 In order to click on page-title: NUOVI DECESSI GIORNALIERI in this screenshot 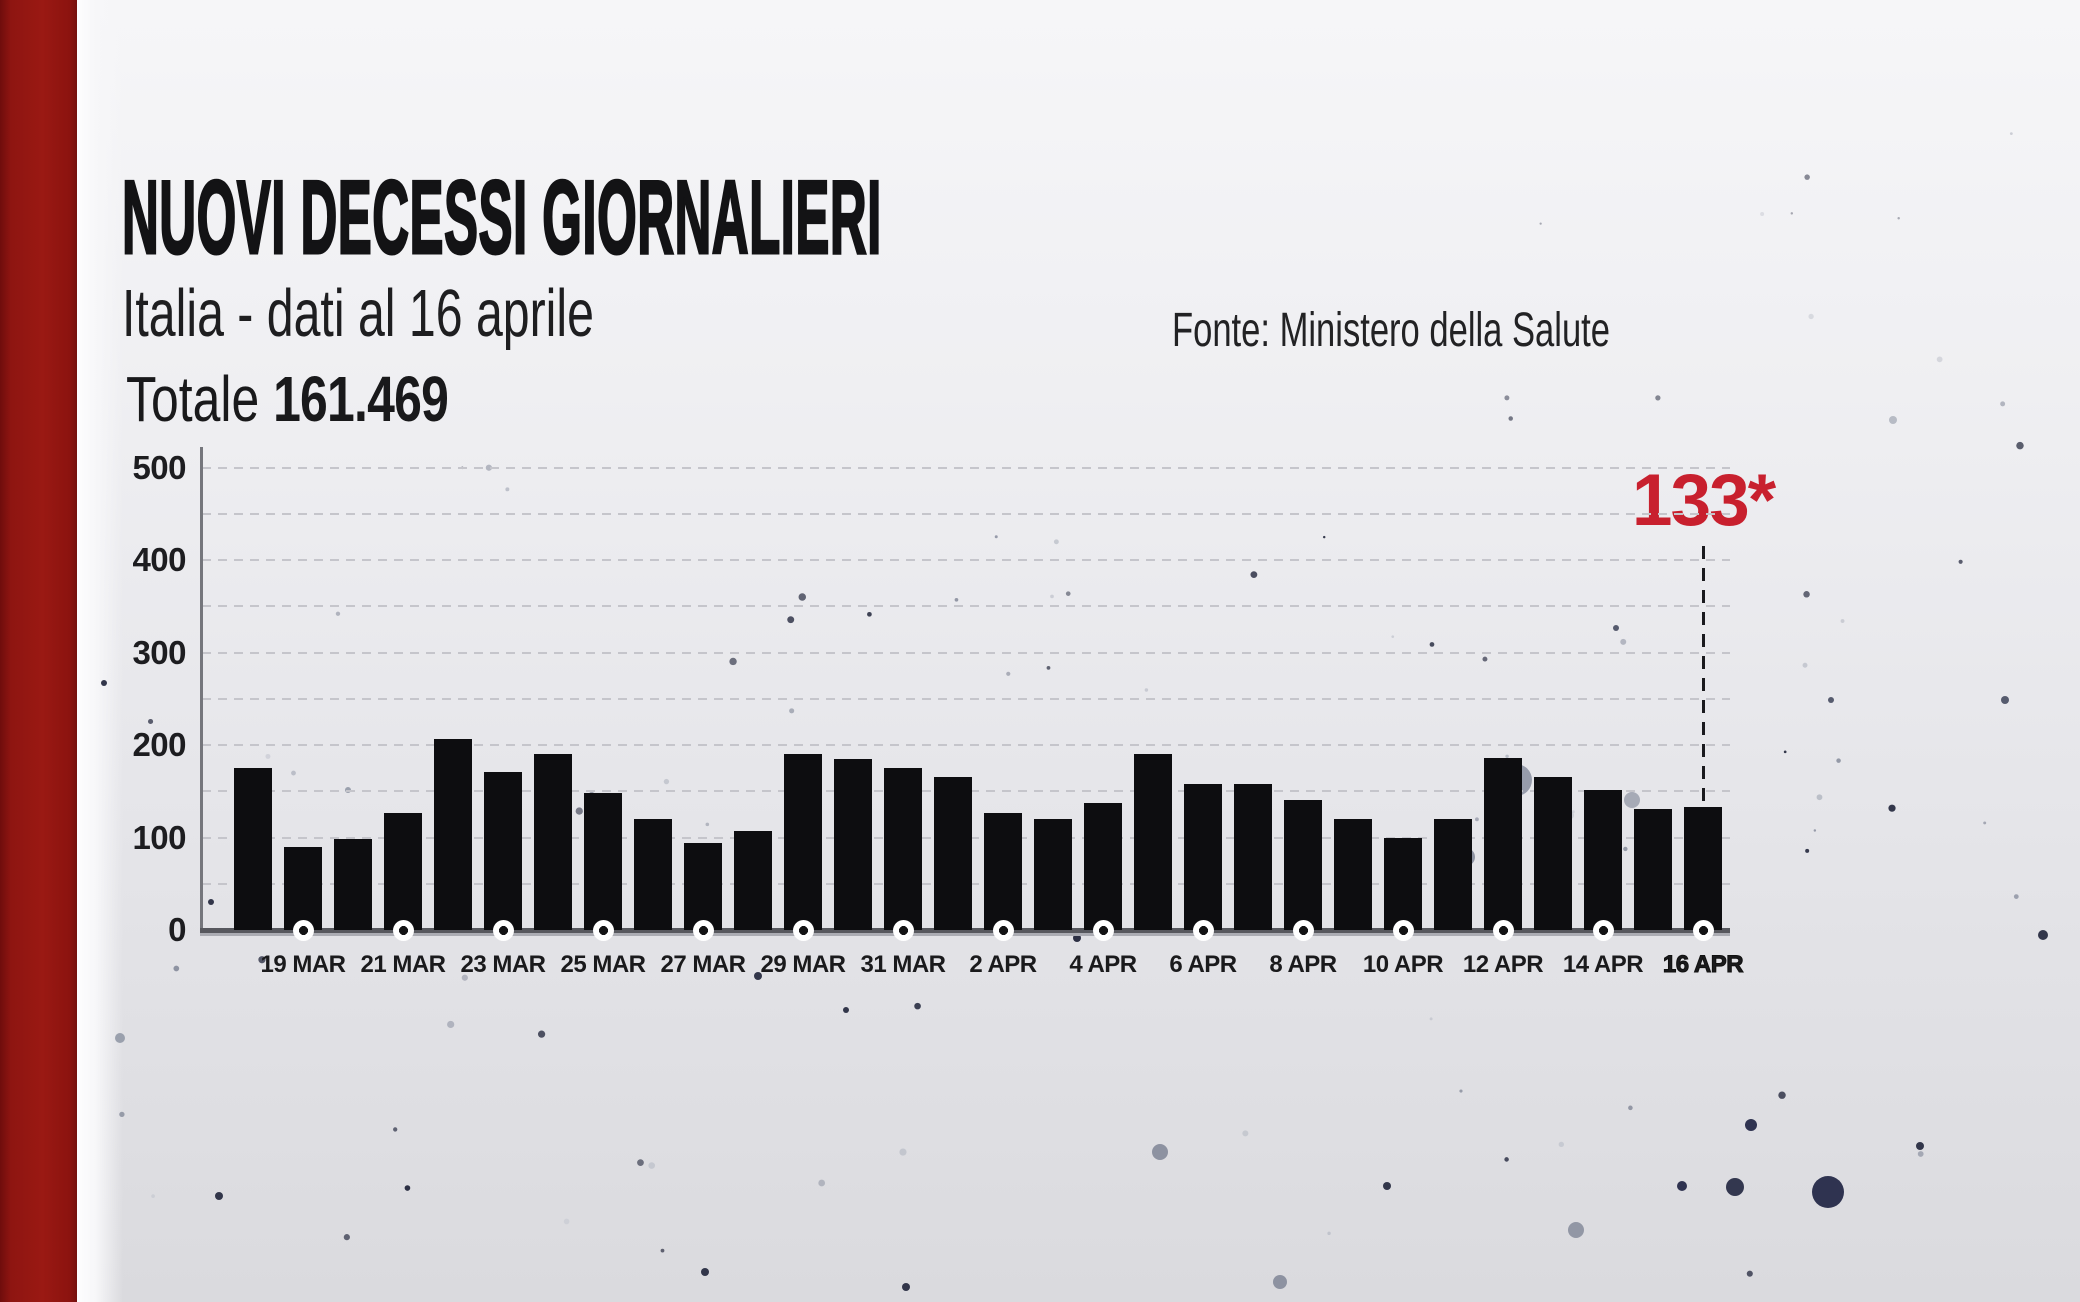, I will do `click(501, 218)`.